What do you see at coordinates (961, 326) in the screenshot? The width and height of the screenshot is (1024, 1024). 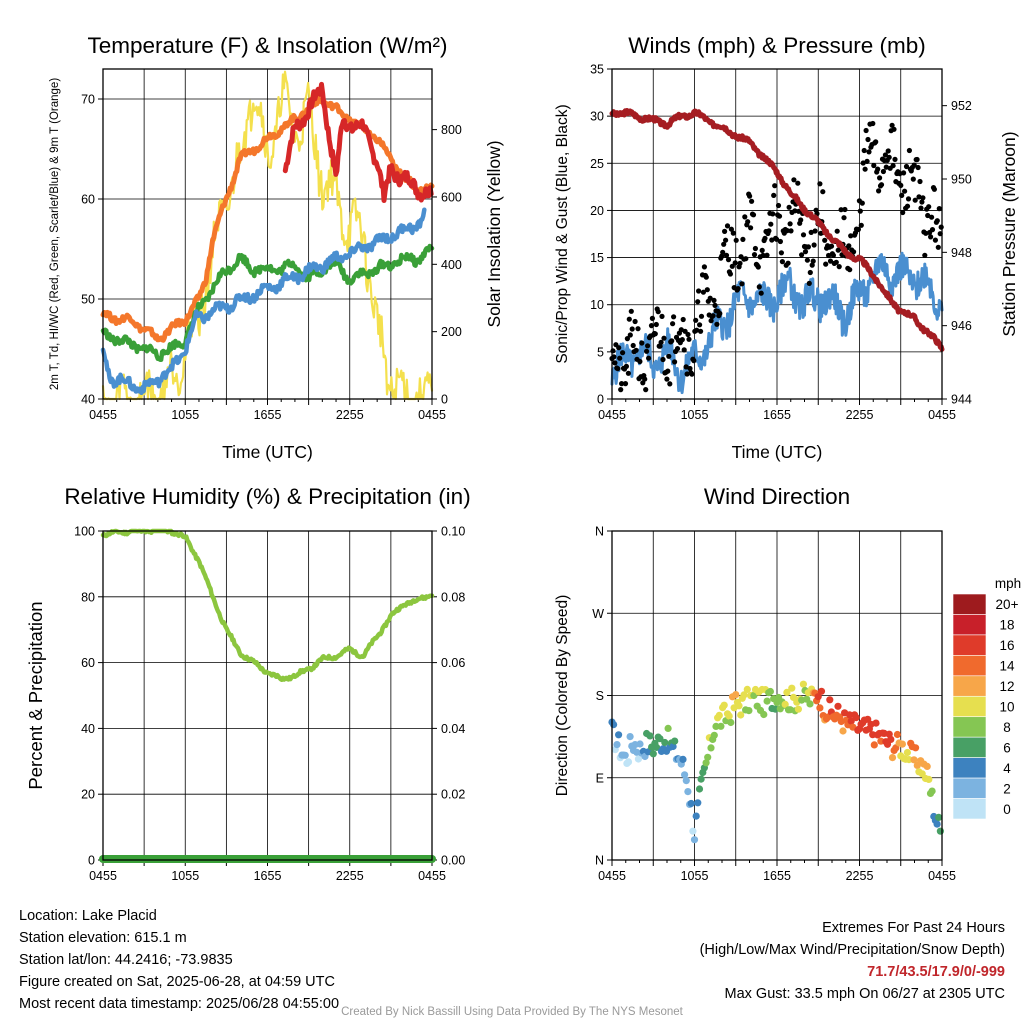 I see `y2-tick-label: 946` at bounding box center [961, 326].